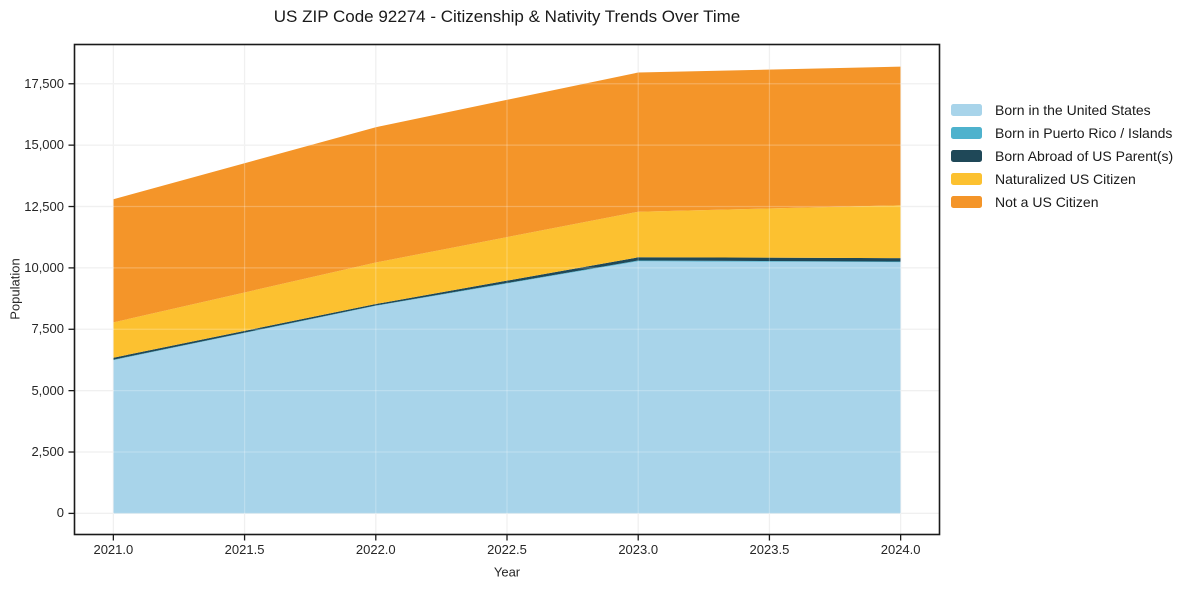 The height and width of the screenshot is (590, 1189). What do you see at coordinates (1084, 133) in the screenshot?
I see `legend-label: Born in Puerto Rico / Islands` at bounding box center [1084, 133].